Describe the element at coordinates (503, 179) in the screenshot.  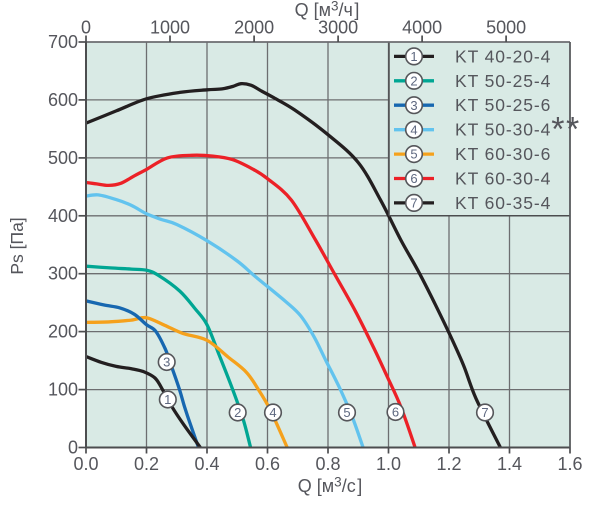
I see `svg-text: KT 60-30-4` at that location.